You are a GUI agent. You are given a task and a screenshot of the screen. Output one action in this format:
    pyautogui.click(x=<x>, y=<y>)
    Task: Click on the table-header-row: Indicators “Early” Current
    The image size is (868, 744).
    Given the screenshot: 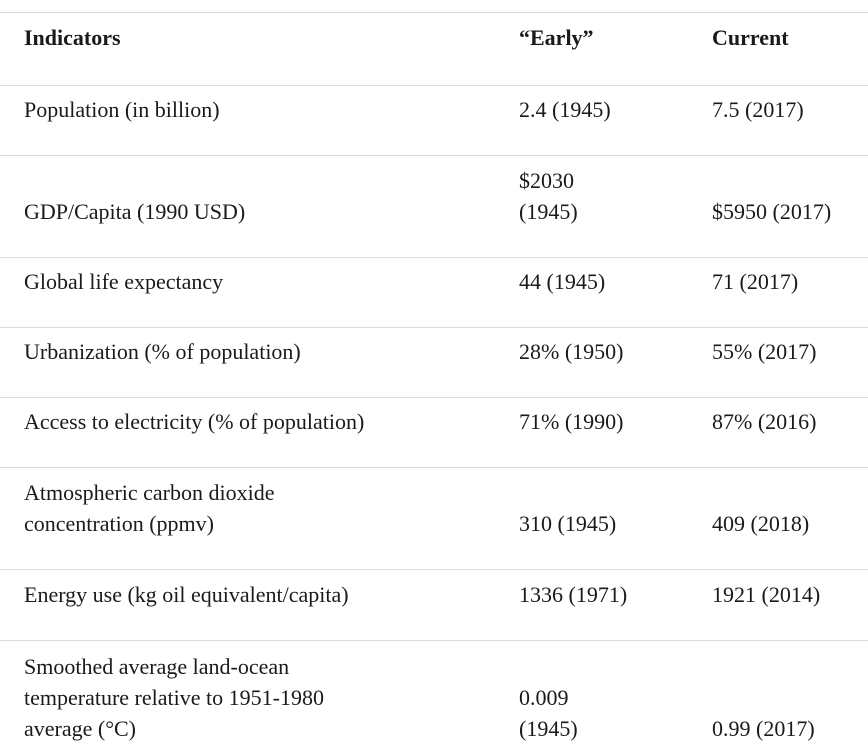 What is the action you would take?
    pyautogui.click(x=434, y=48)
    